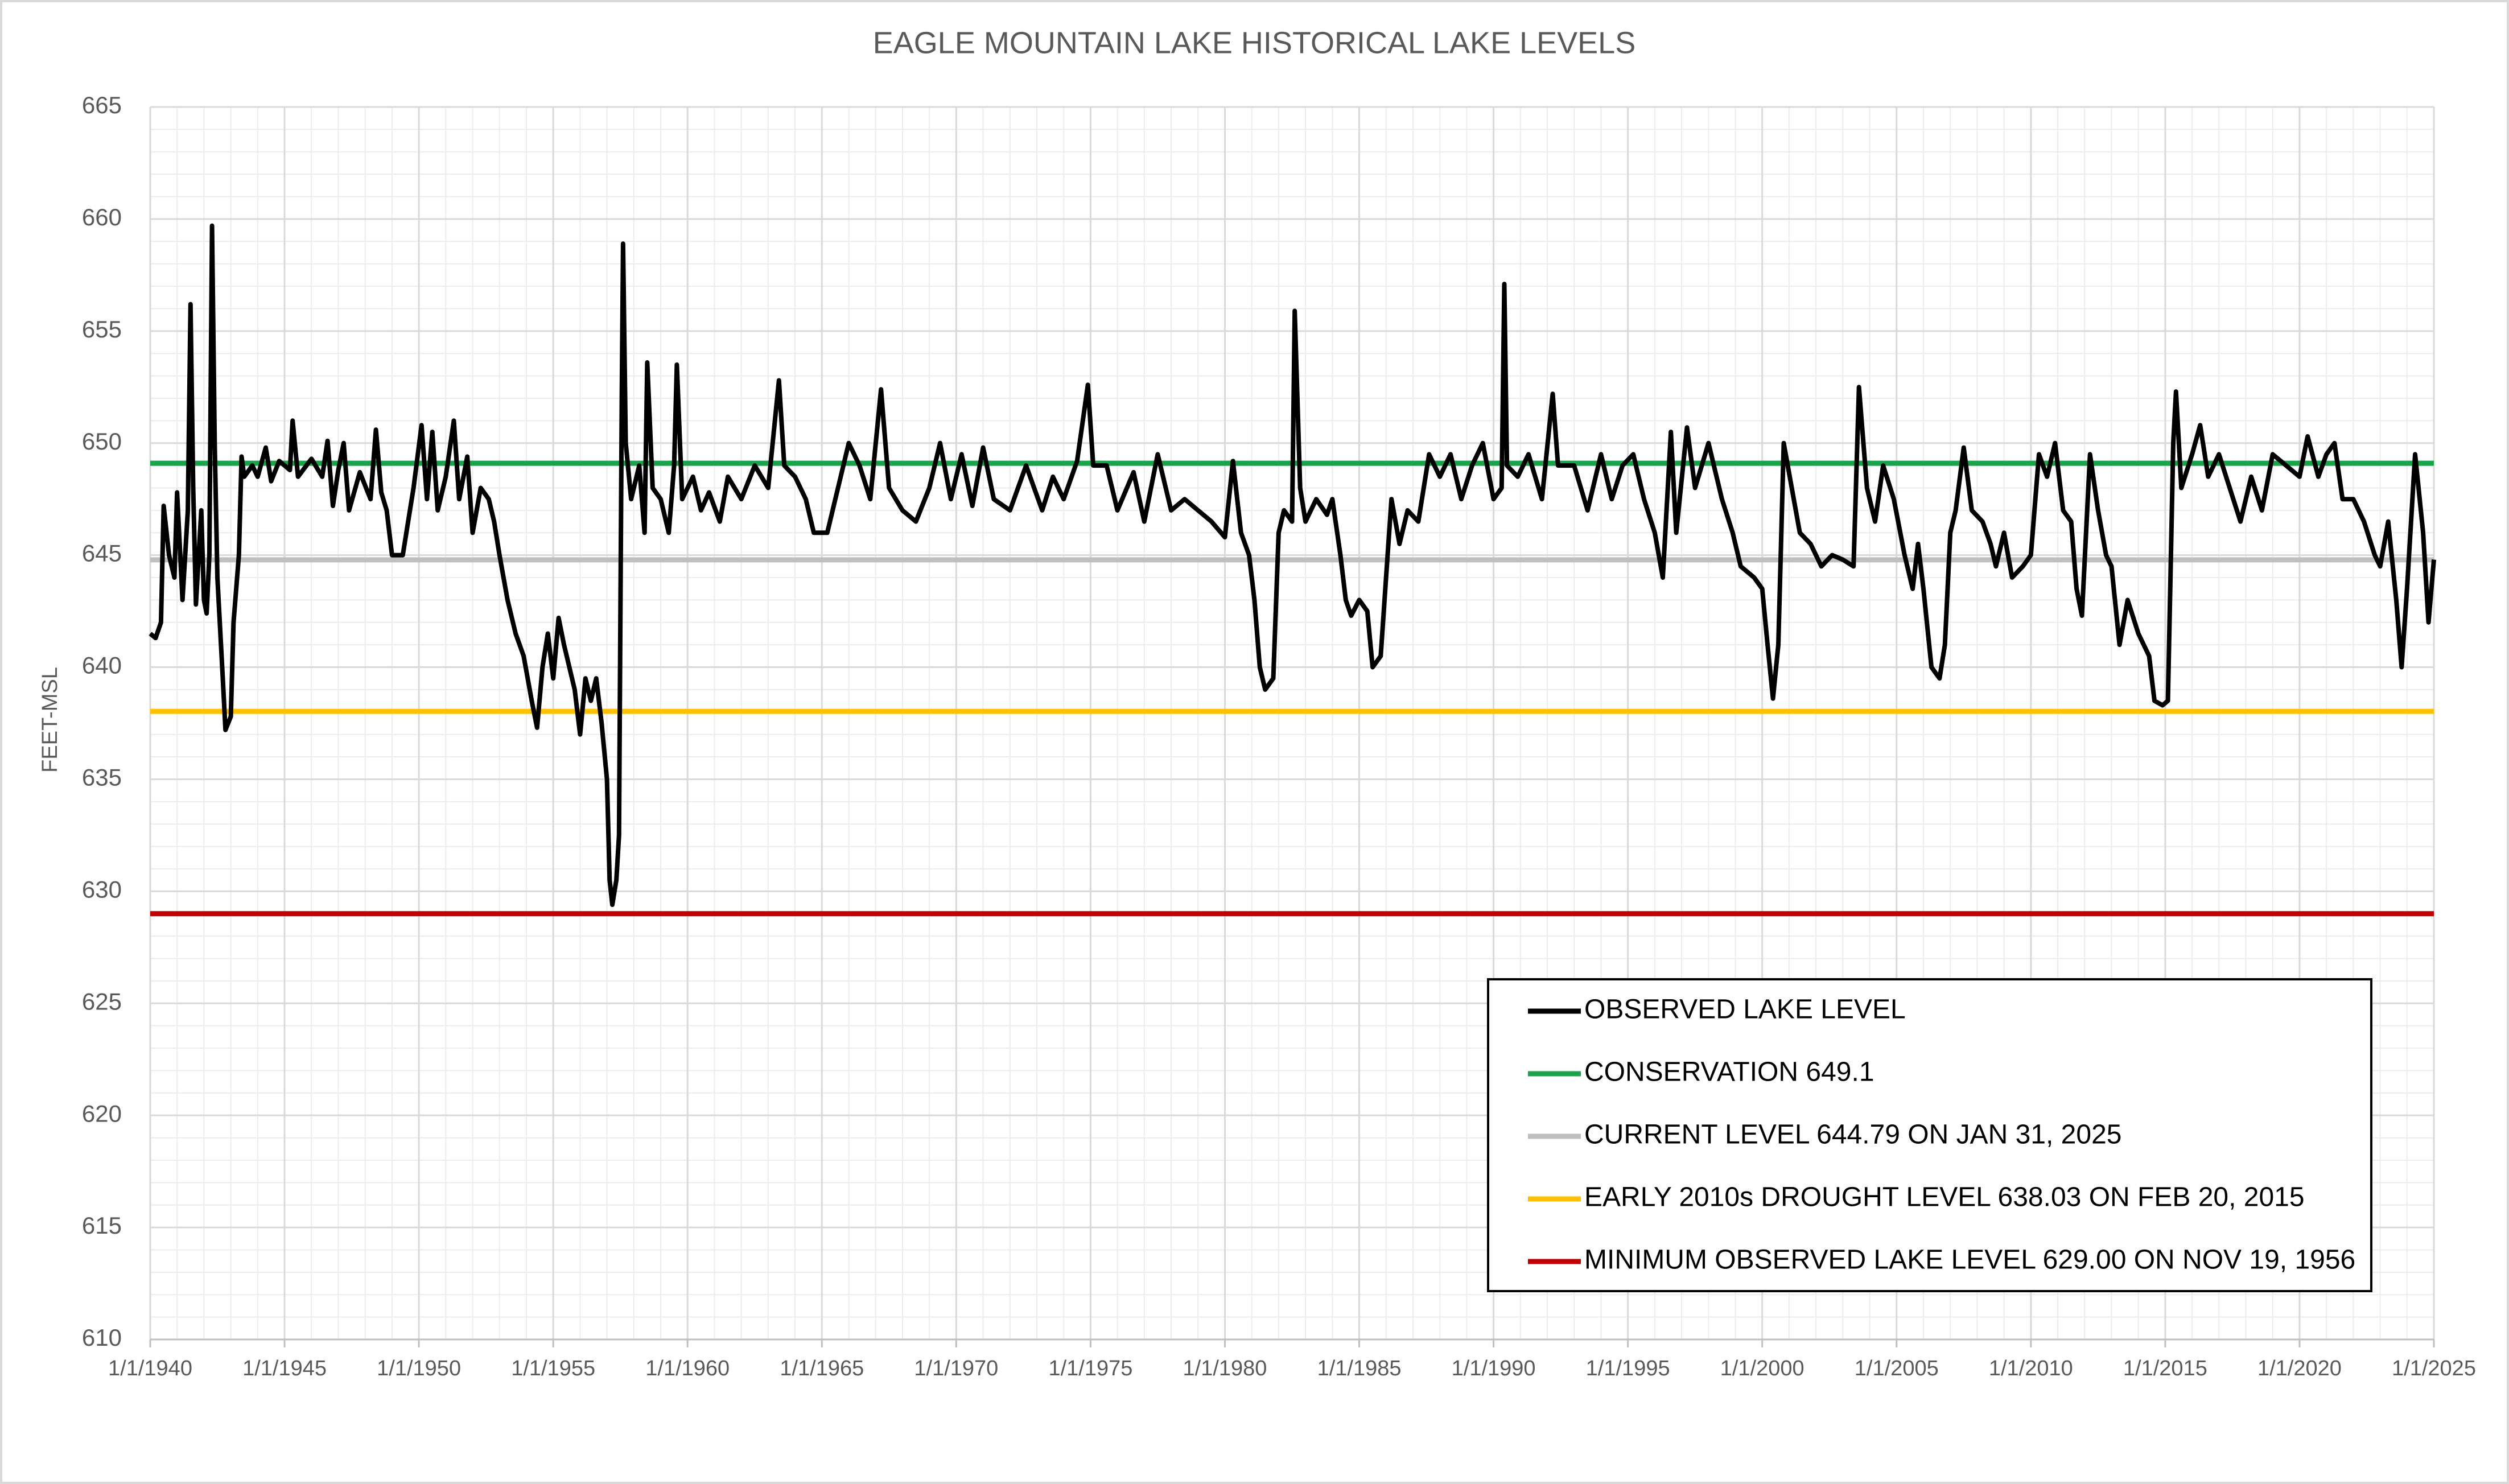 The height and width of the screenshot is (1484, 2509). What do you see at coordinates (102, 442) in the screenshot?
I see `y-tick-label: 650` at bounding box center [102, 442].